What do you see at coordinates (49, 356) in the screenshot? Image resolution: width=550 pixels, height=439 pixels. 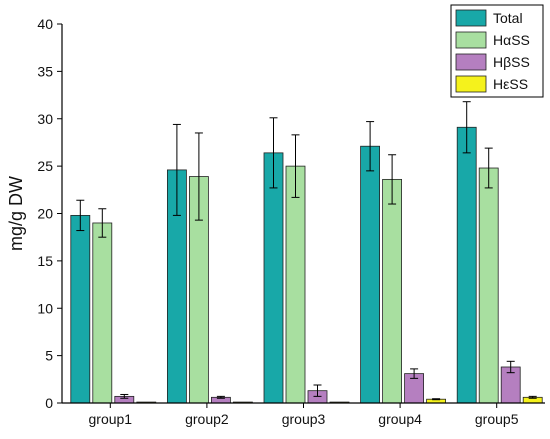 I see `y-tick-label: 5` at bounding box center [49, 356].